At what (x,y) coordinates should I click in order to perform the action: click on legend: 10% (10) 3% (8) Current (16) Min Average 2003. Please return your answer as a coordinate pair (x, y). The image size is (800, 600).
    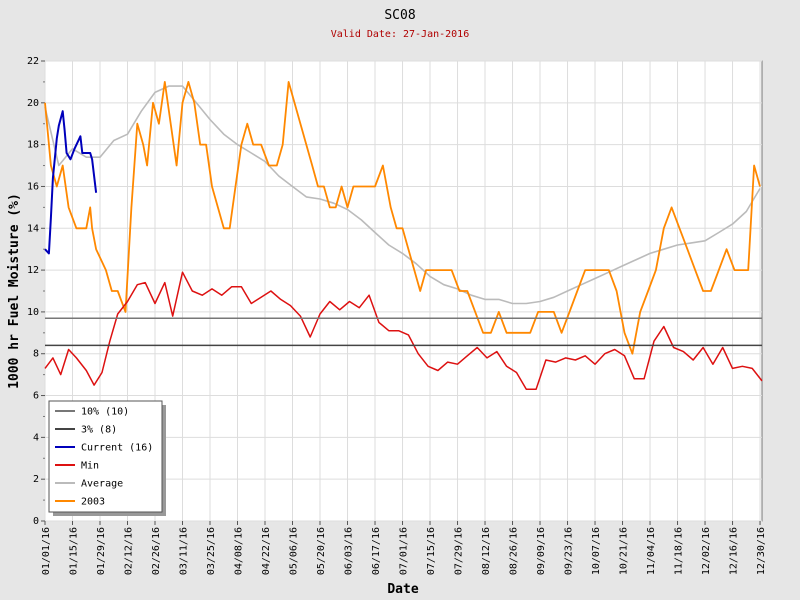
    Looking at the image, I should click on (107, 458).